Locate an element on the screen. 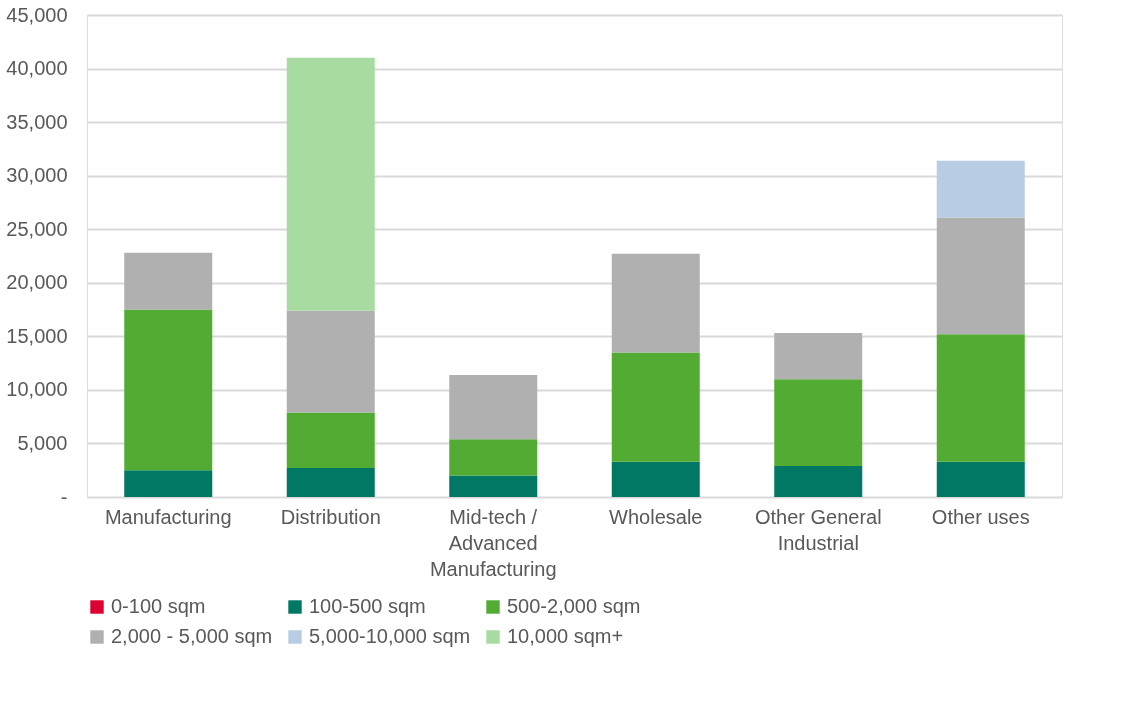 The width and height of the screenshot is (1137, 725). y-tick-label: - is located at coordinates (64, 496).